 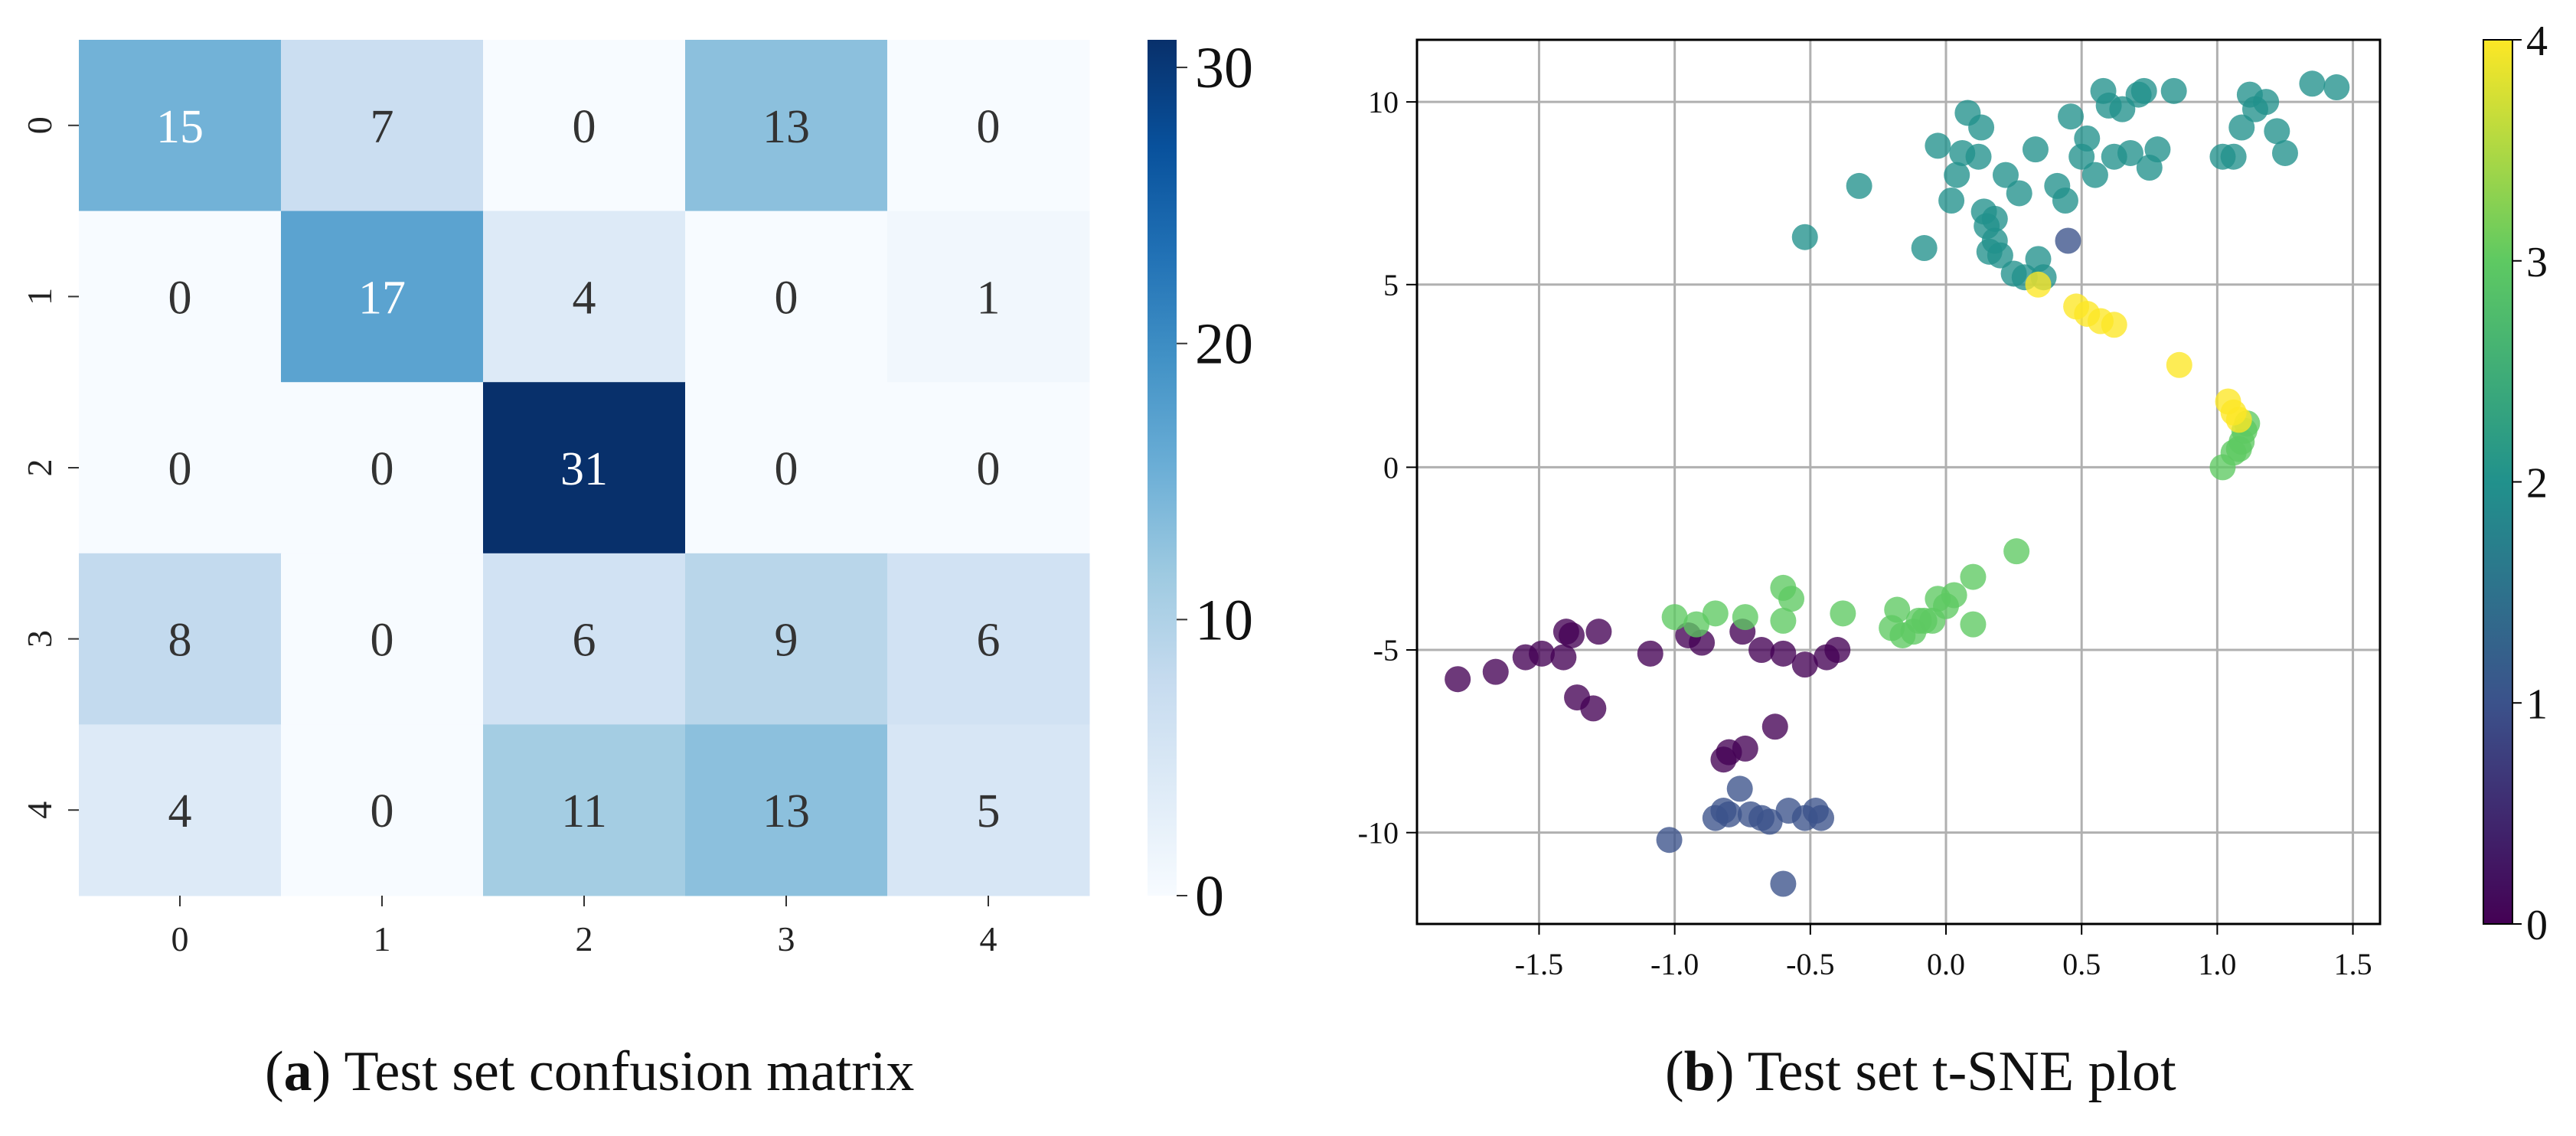 I want to click on heatmap-colorbar-tick-label: 0, so click(x=1209, y=896).